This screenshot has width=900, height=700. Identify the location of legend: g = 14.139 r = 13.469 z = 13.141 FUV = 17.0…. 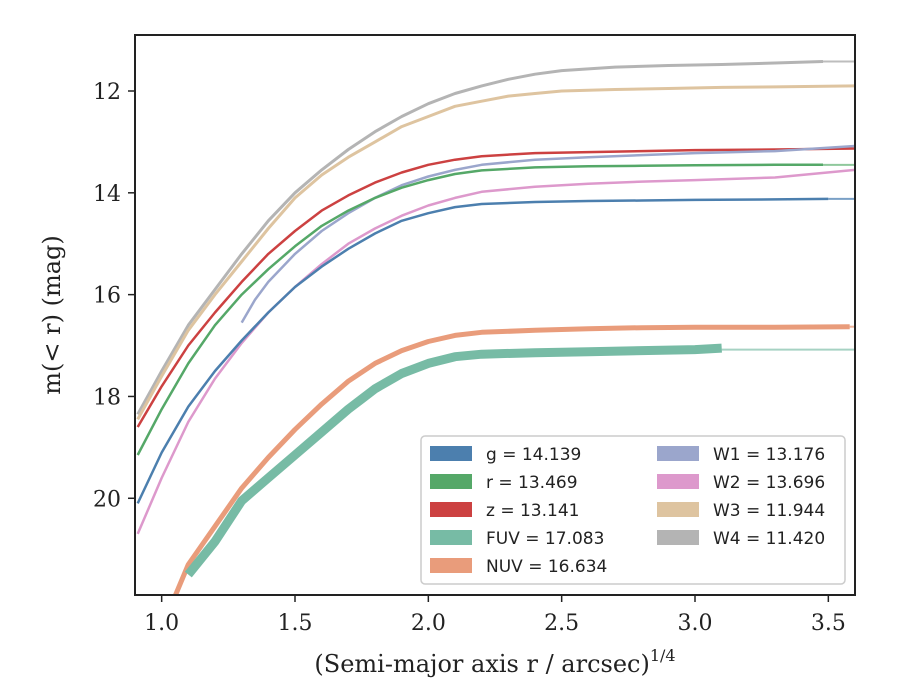
(633, 510).